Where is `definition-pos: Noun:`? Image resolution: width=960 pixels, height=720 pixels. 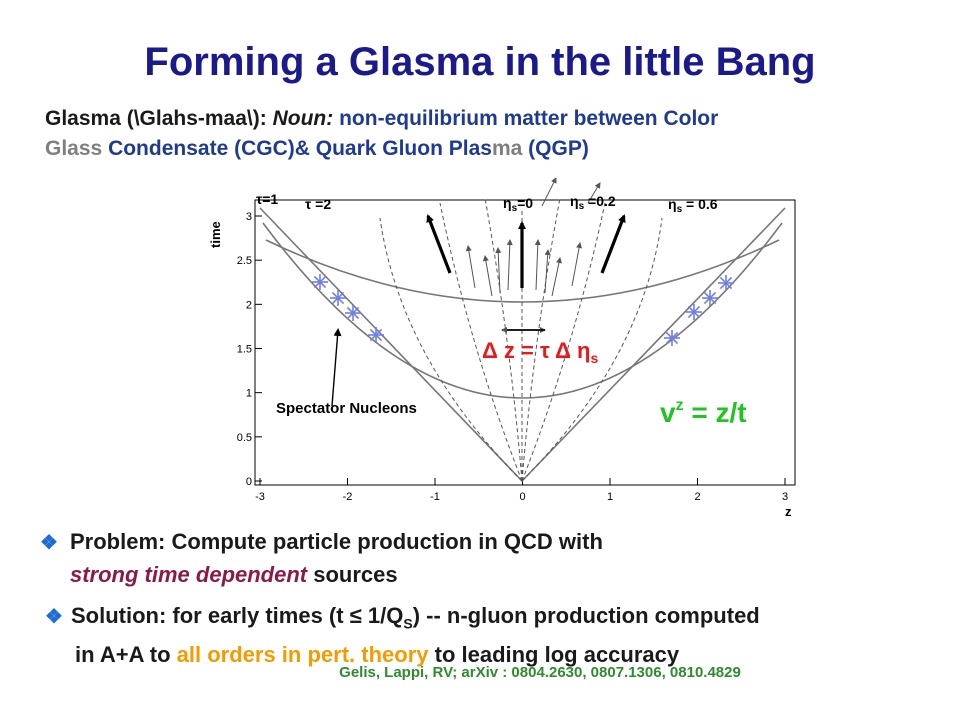 definition-pos: Noun: is located at coordinates (303, 118).